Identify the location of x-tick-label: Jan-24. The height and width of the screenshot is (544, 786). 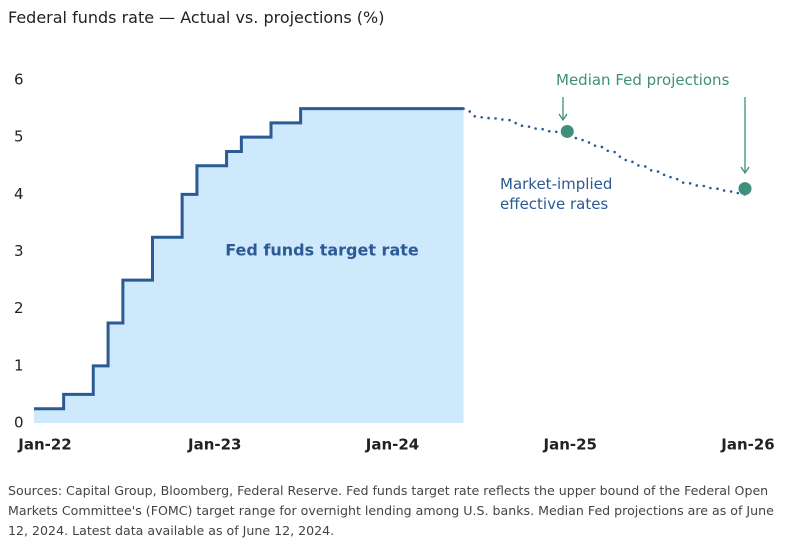
(392, 445).